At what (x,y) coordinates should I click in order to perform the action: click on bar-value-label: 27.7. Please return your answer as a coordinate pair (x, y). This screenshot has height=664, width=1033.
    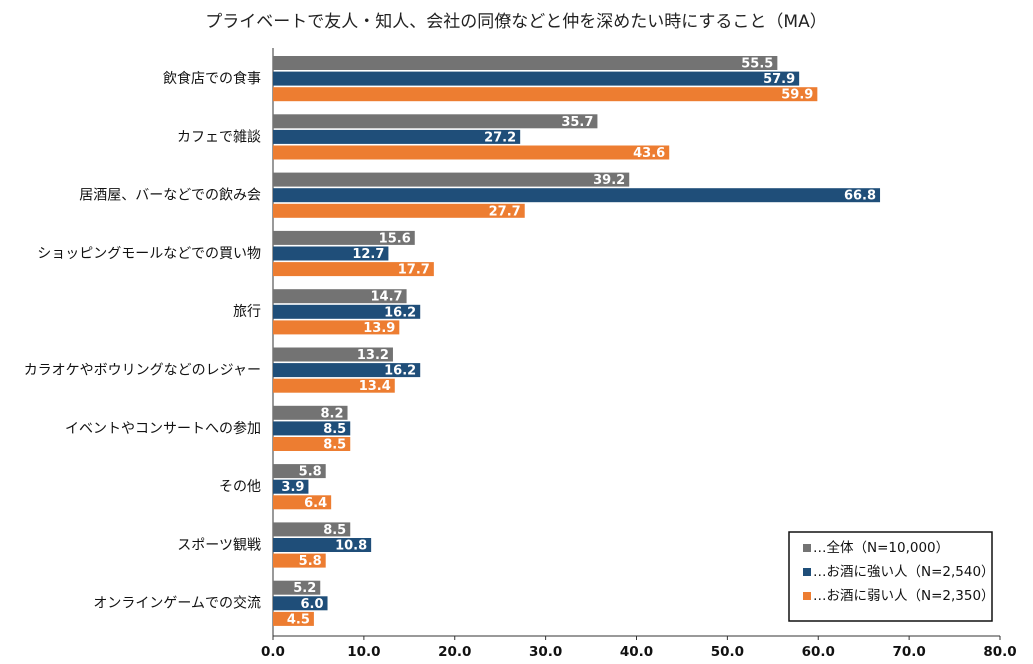
    Looking at the image, I should click on (505, 211).